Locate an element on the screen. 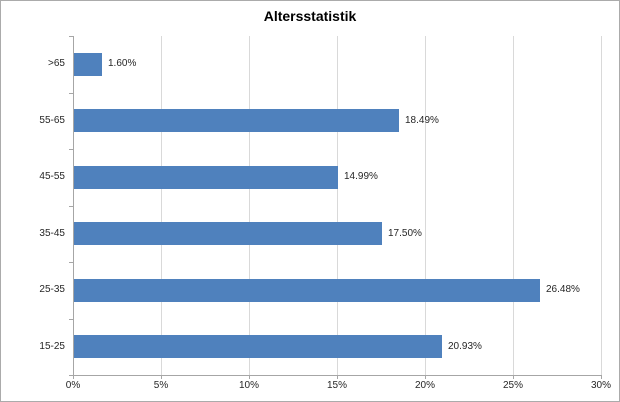  bar-value-label: 20.93% is located at coordinates (465, 346).